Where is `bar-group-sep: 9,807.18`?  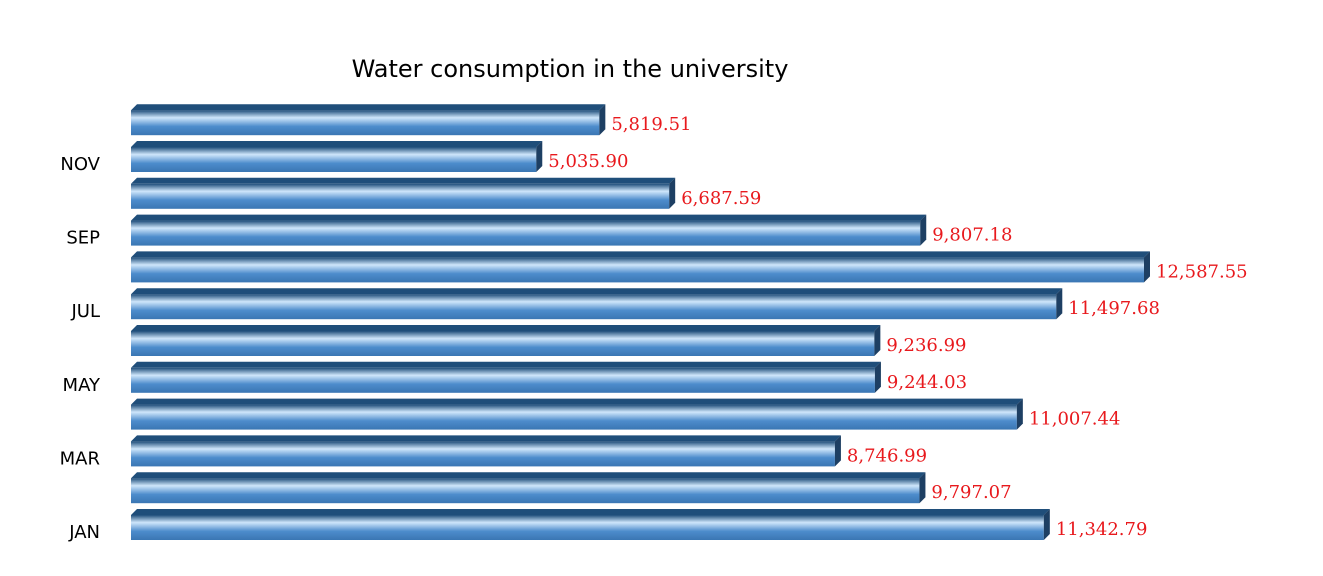 bar-group-sep: 9,807.18 is located at coordinates (571, 230).